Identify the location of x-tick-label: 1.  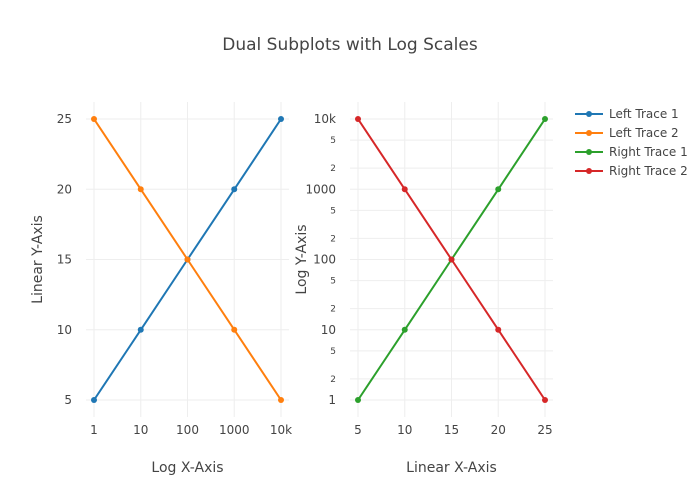
(94, 430).